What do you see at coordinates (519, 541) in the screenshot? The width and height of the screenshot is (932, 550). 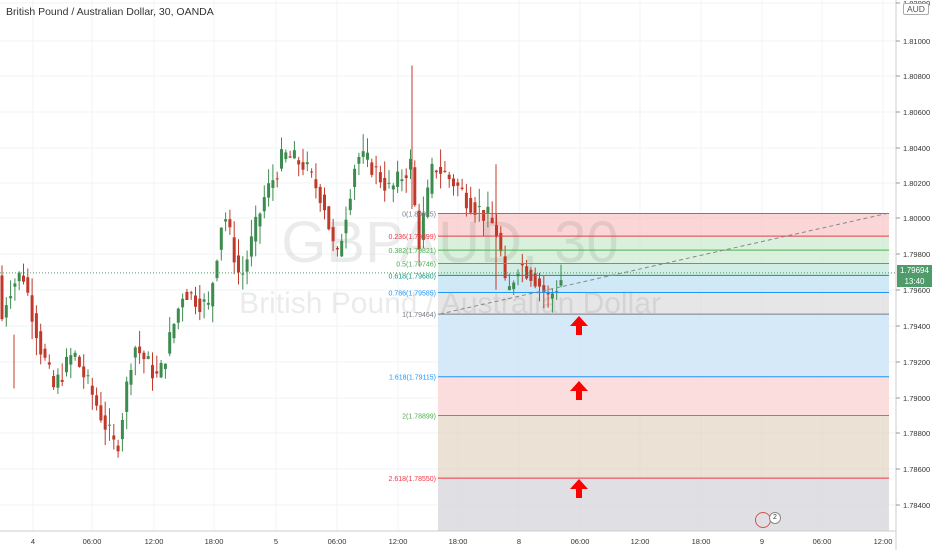 I see `time-tick-label: 8` at bounding box center [519, 541].